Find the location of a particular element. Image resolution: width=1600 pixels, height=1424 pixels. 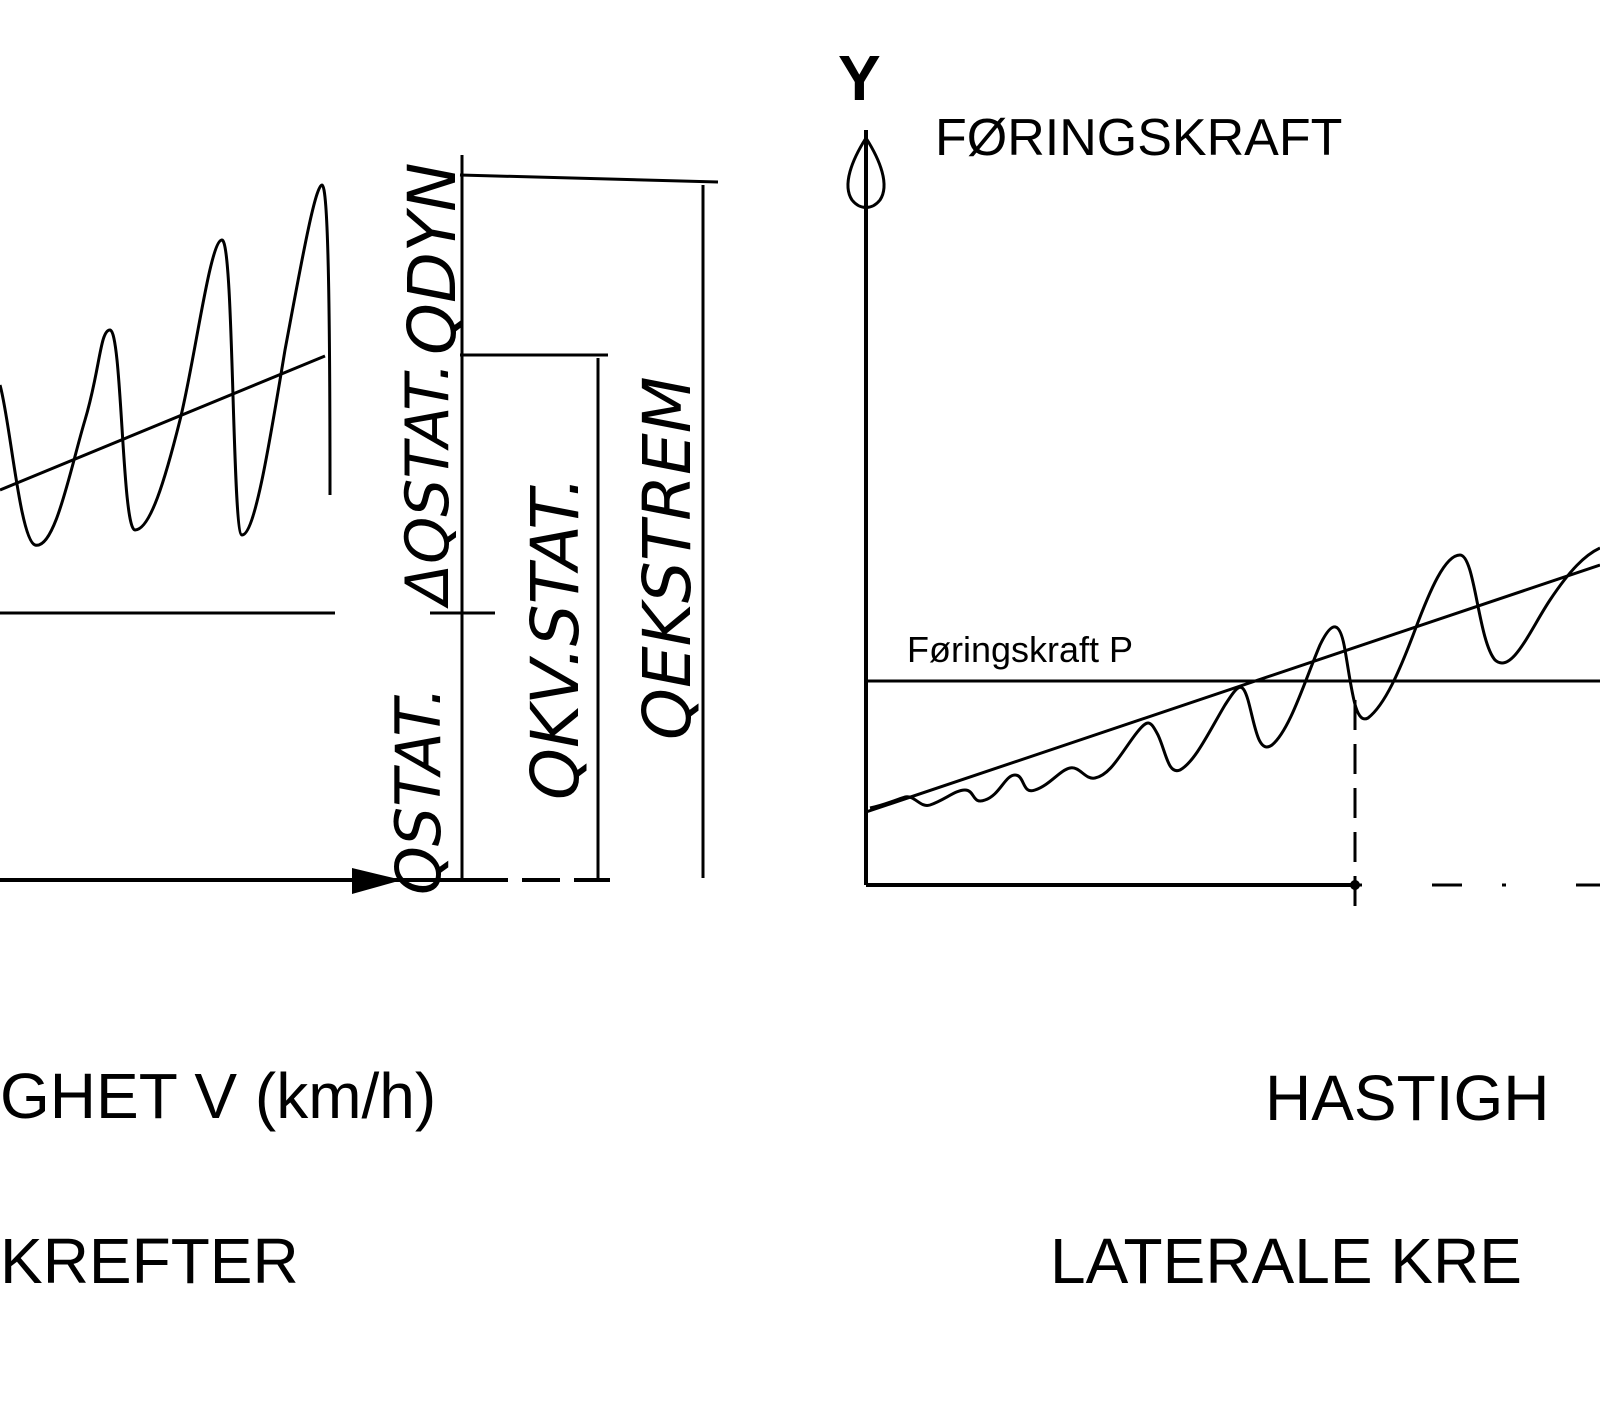

dynamic-force-curve is located at coordinates (166, 365).